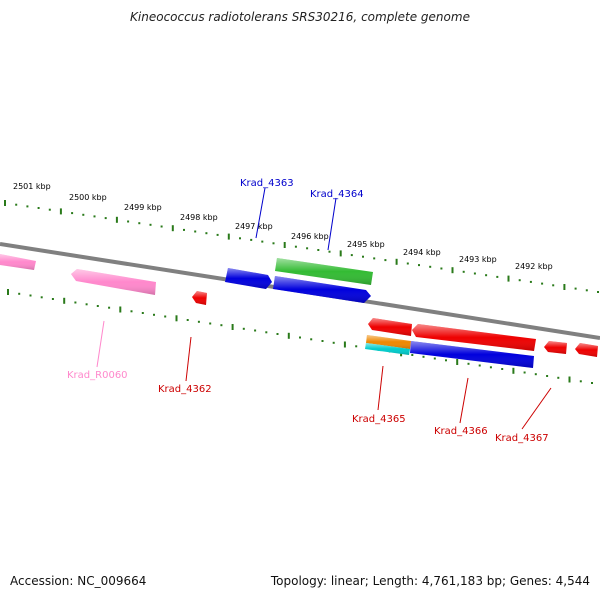 Image resolution: width=600 pixels, height=600 pixels. I want to click on scale-label: 2492 kbp, so click(534, 266).